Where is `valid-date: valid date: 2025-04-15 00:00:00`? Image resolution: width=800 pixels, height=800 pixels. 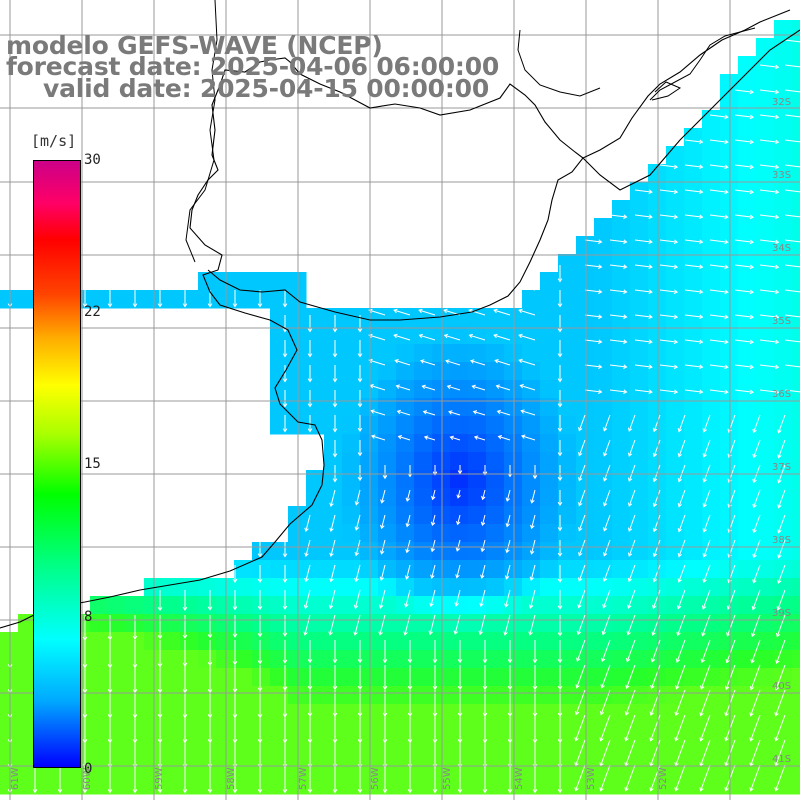
valid-date: valid date: 2025-04-15 00:00:00 is located at coordinates (266, 88).